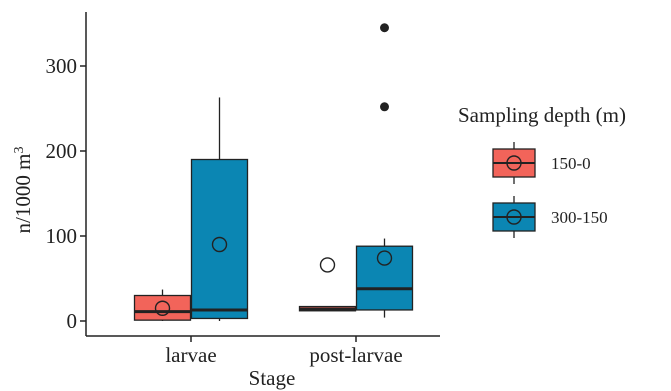  What do you see at coordinates (62, 236) in the screenshot?
I see `y-tick-label-100: 100` at bounding box center [62, 236].